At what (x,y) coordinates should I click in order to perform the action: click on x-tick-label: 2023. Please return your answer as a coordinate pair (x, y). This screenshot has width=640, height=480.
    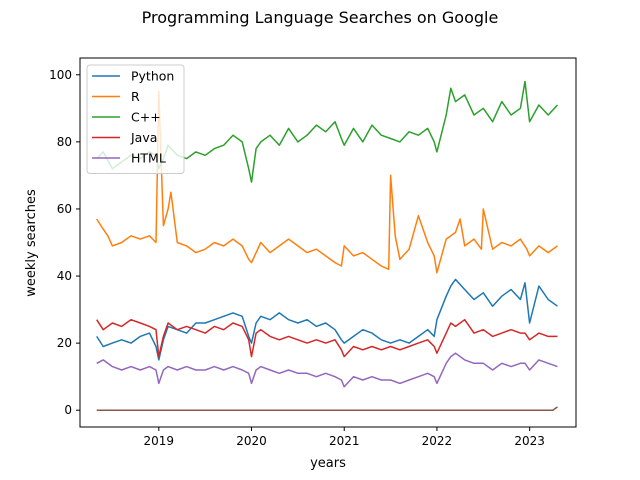
    Looking at the image, I should click on (529, 441).